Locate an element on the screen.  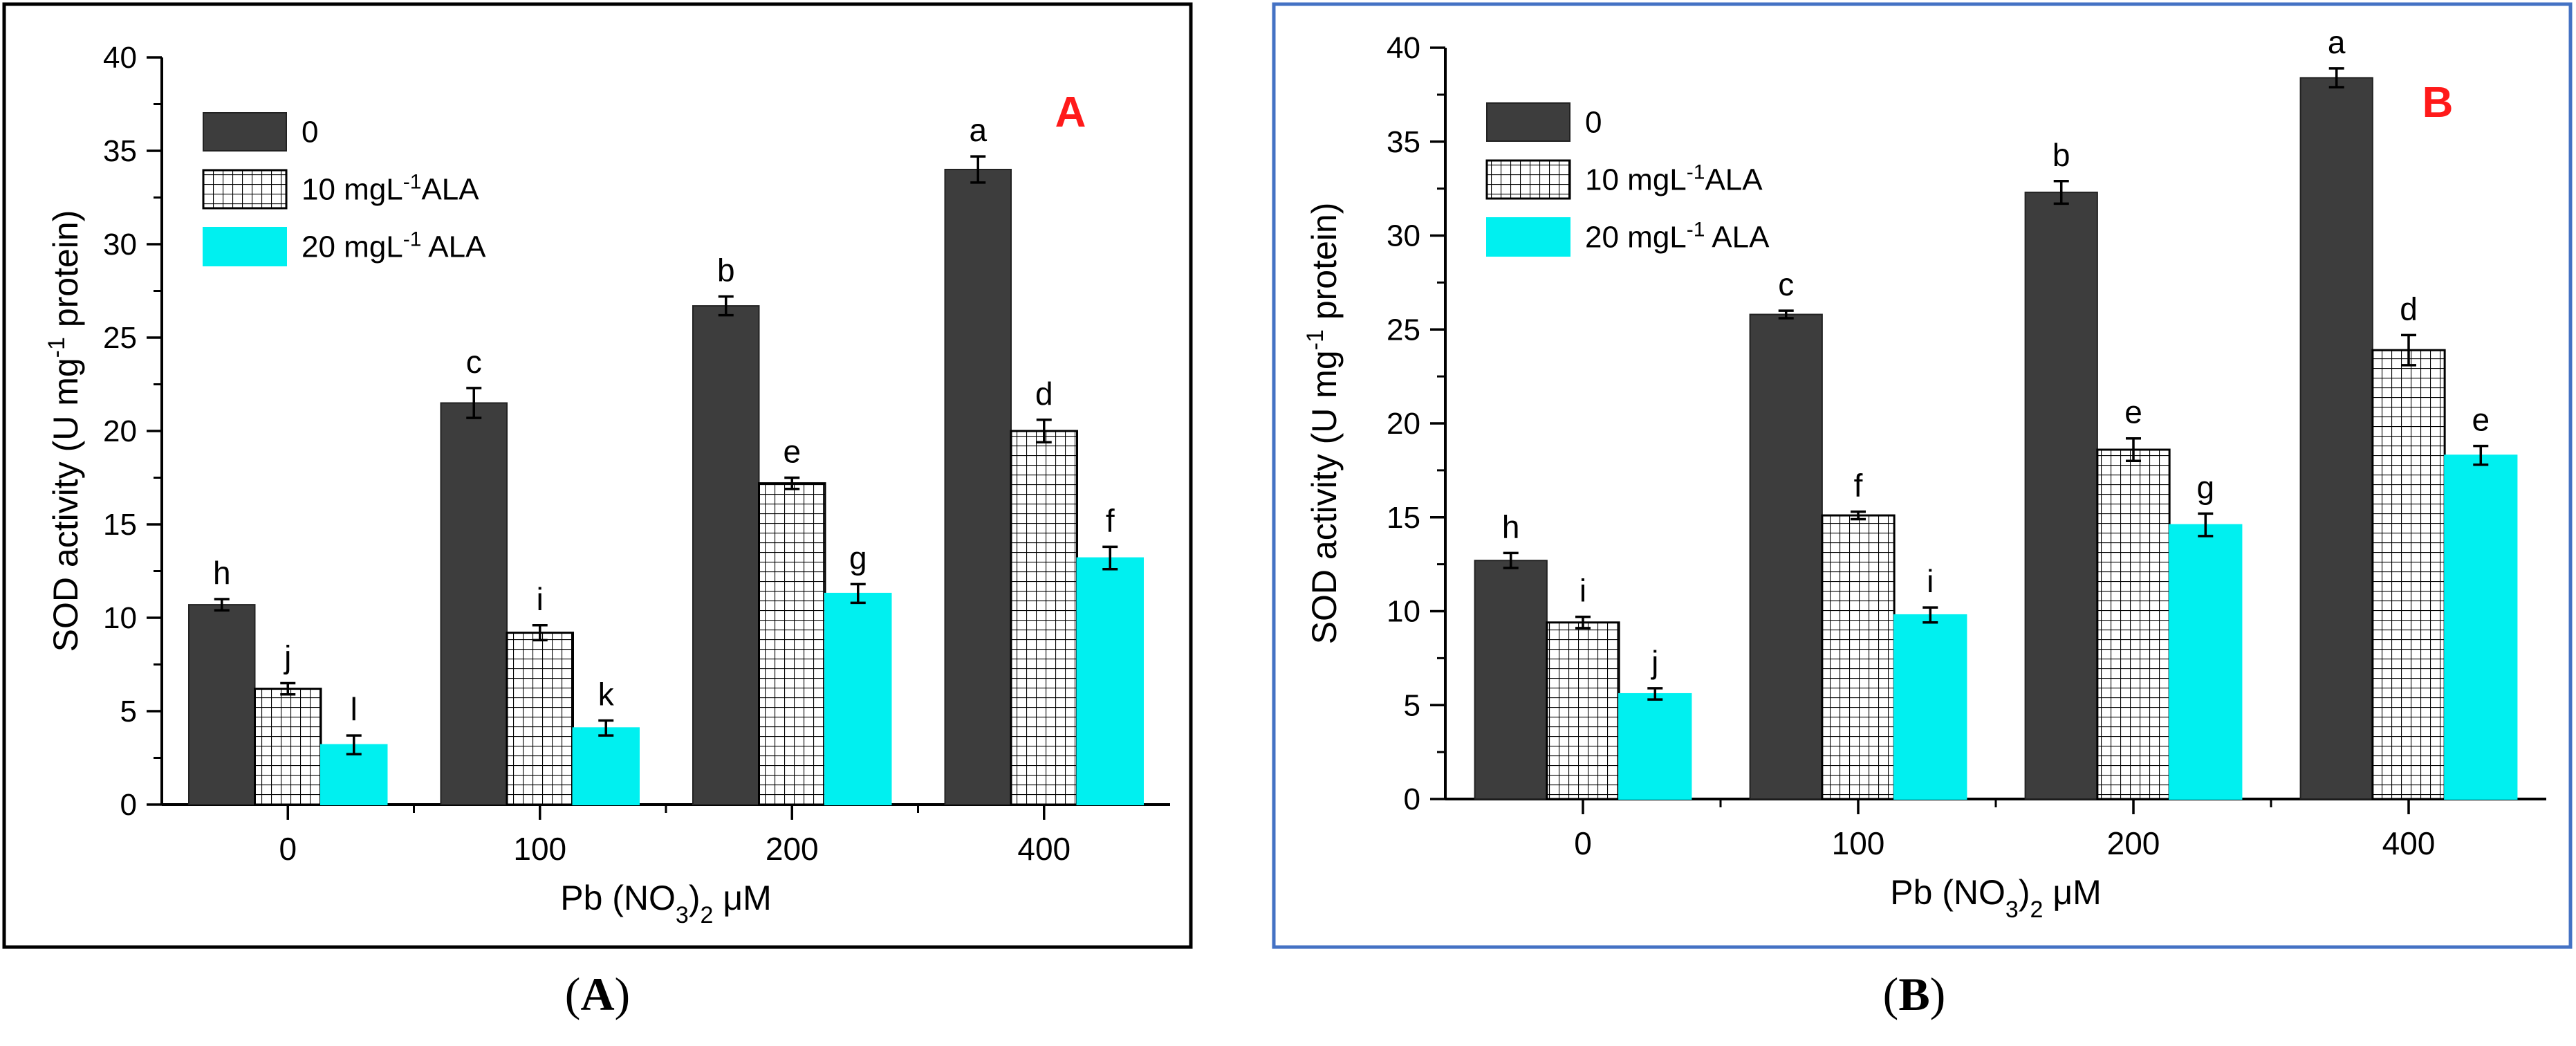
x-axis-label: Pb (NO3)2 μM is located at coordinates (1996, 898).